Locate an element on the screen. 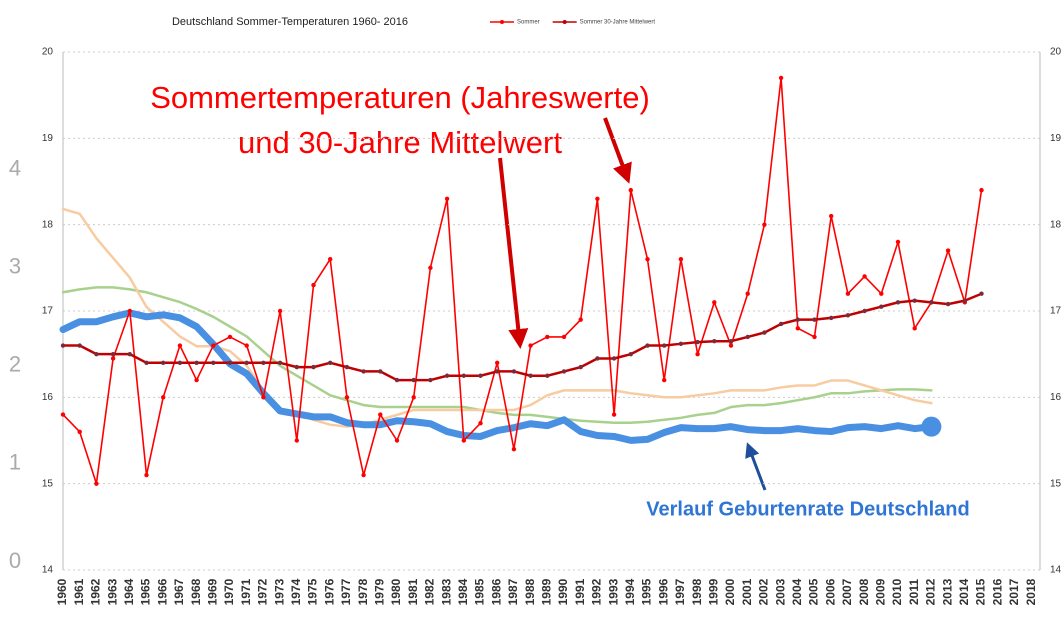  x-tick-label: 2011 is located at coordinates (914, 592).